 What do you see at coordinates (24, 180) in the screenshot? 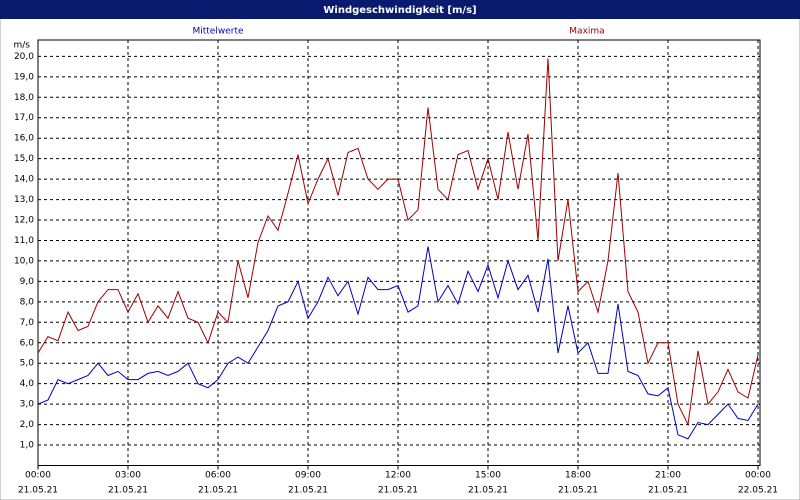
I see `y-tick-label: 14,0` at bounding box center [24, 180].